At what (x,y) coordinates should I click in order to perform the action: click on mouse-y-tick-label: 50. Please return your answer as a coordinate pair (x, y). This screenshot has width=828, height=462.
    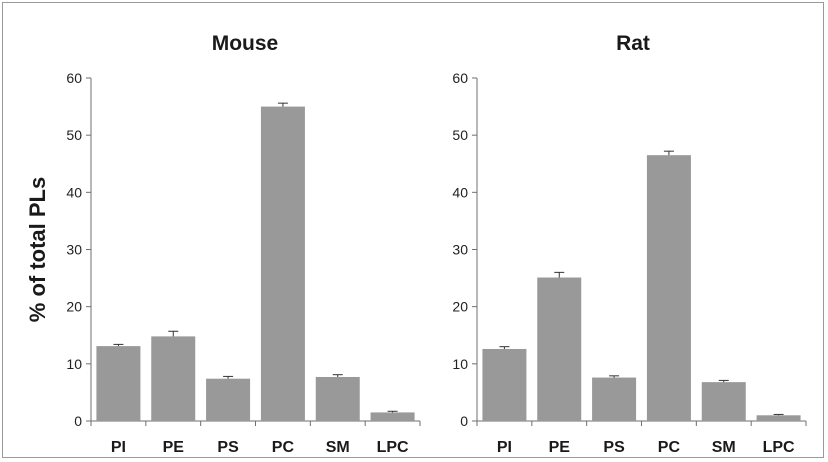
    Looking at the image, I should click on (74, 135).